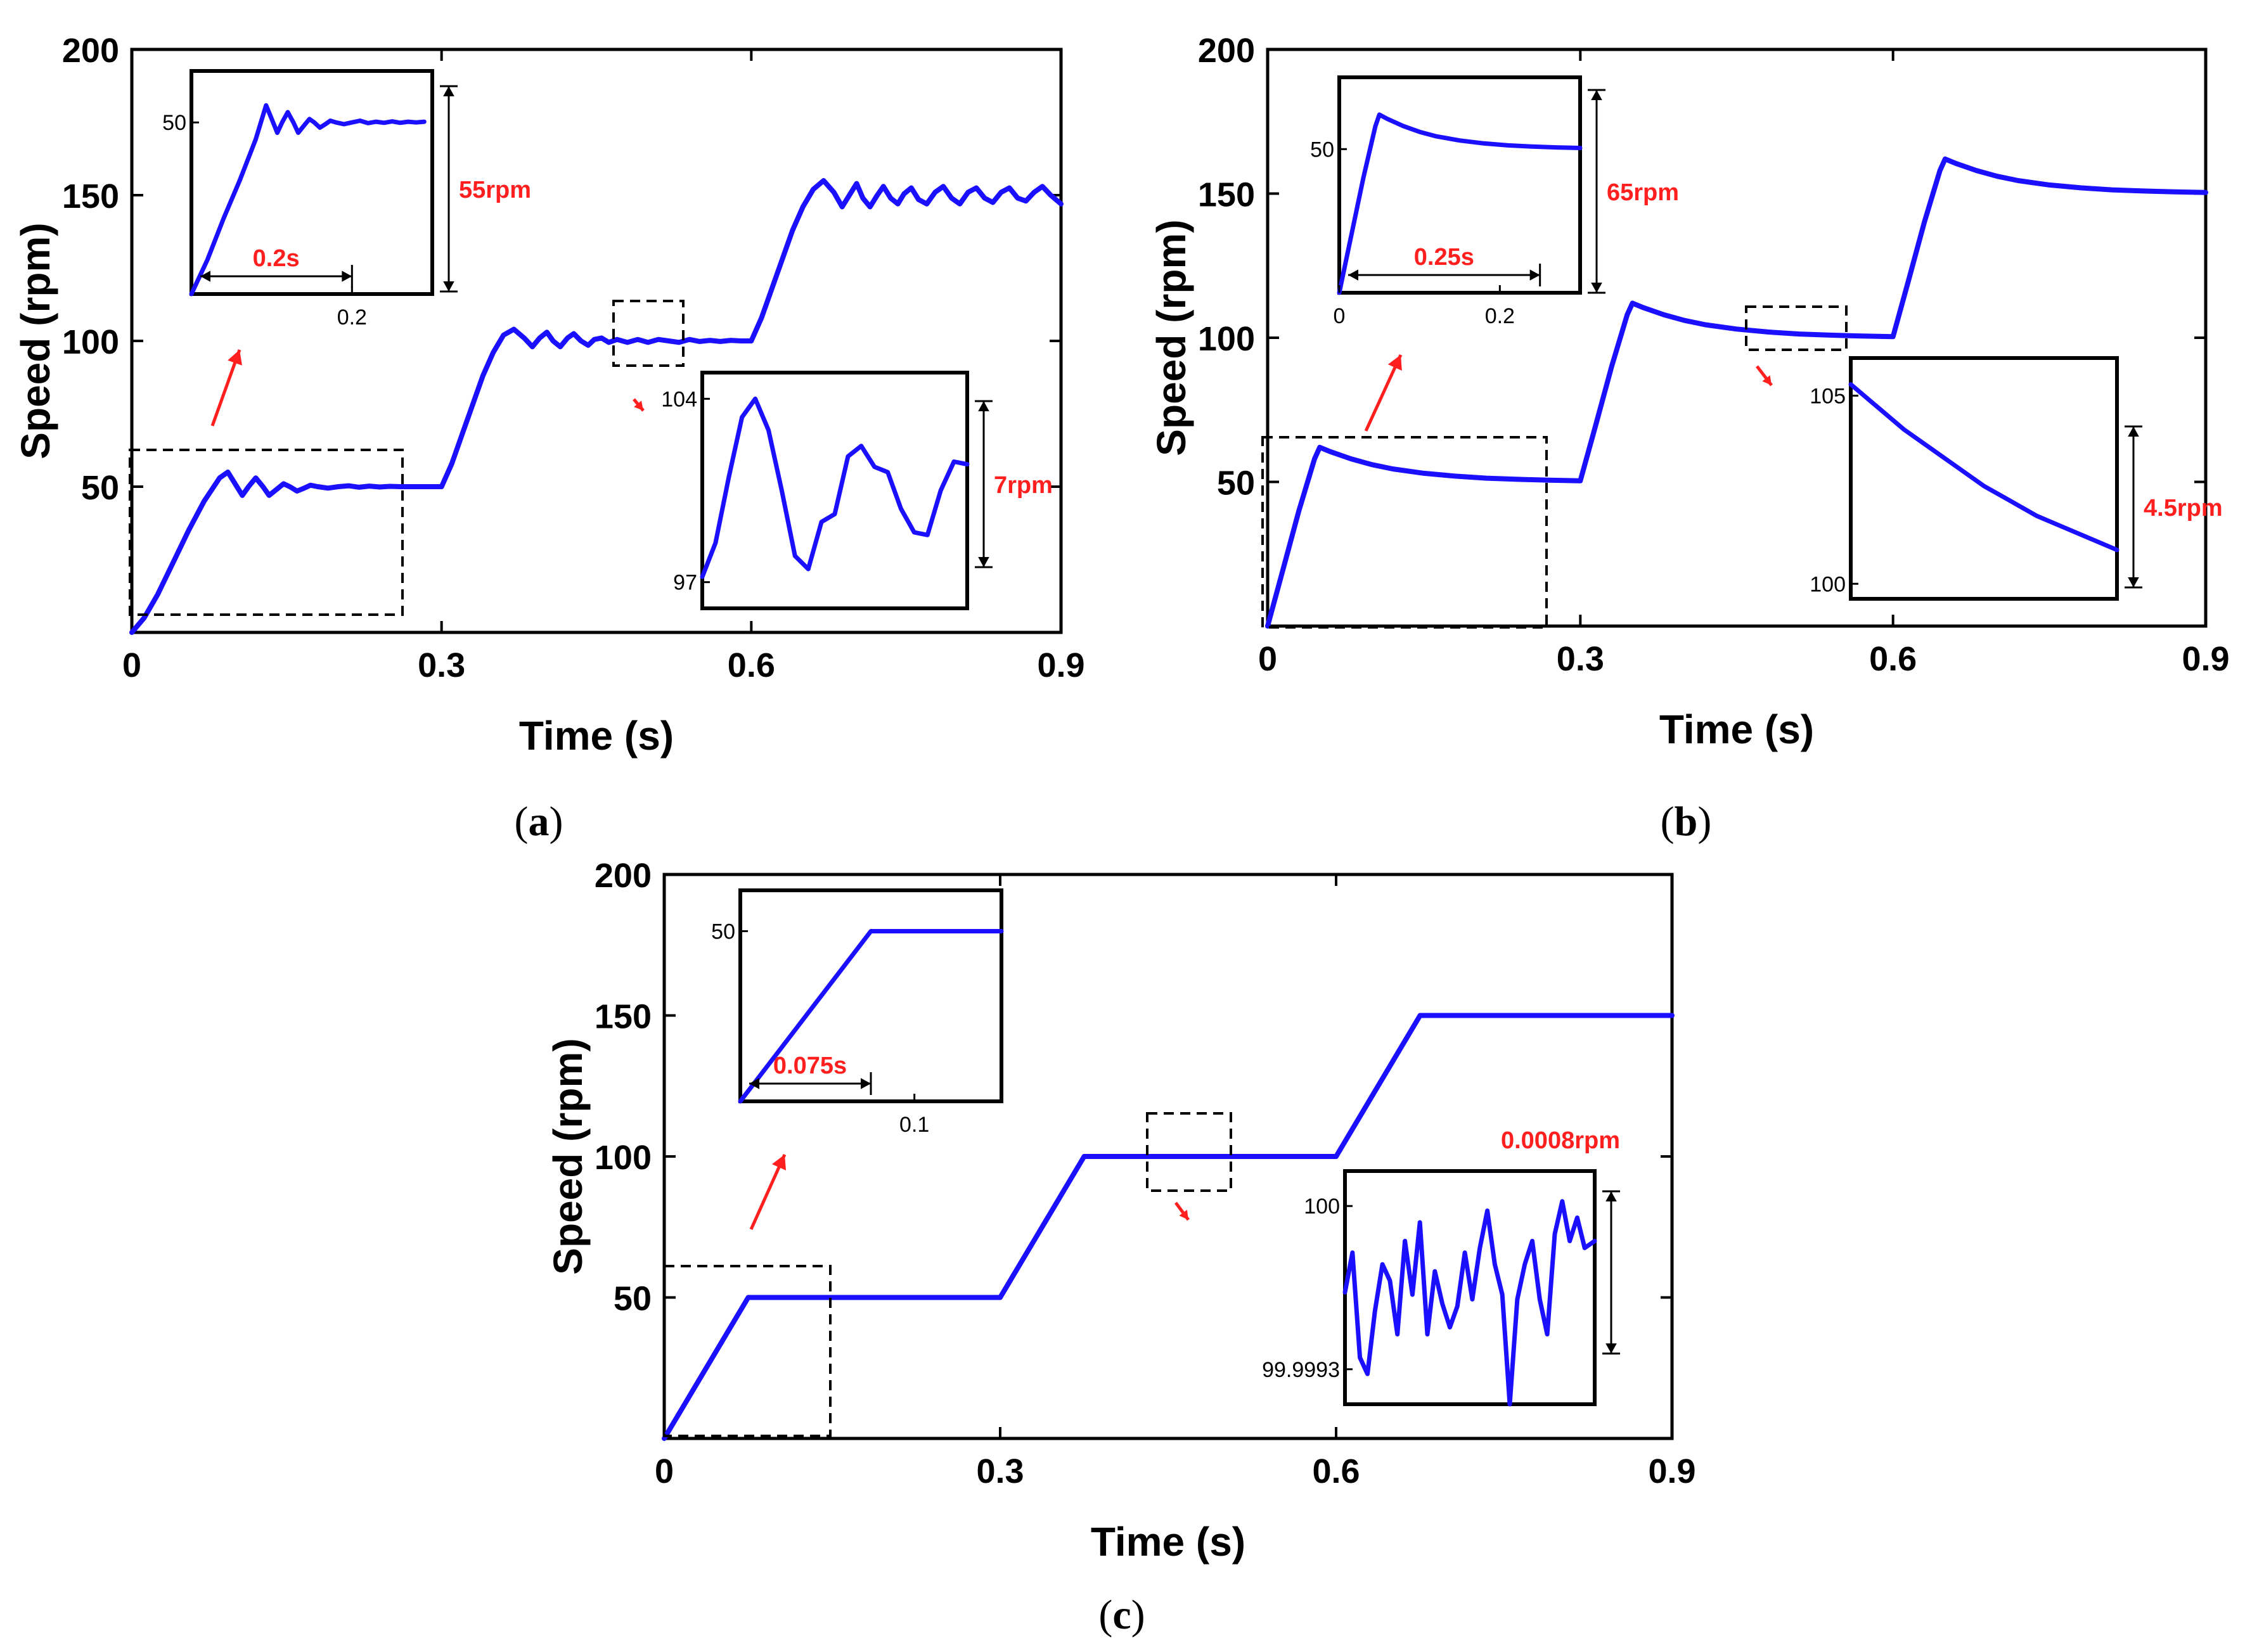 The height and width of the screenshot is (1652, 2245). What do you see at coordinates (2183, 509) in the screenshot?
I see `value-span-label: 4.5rpm` at bounding box center [2183, 509].